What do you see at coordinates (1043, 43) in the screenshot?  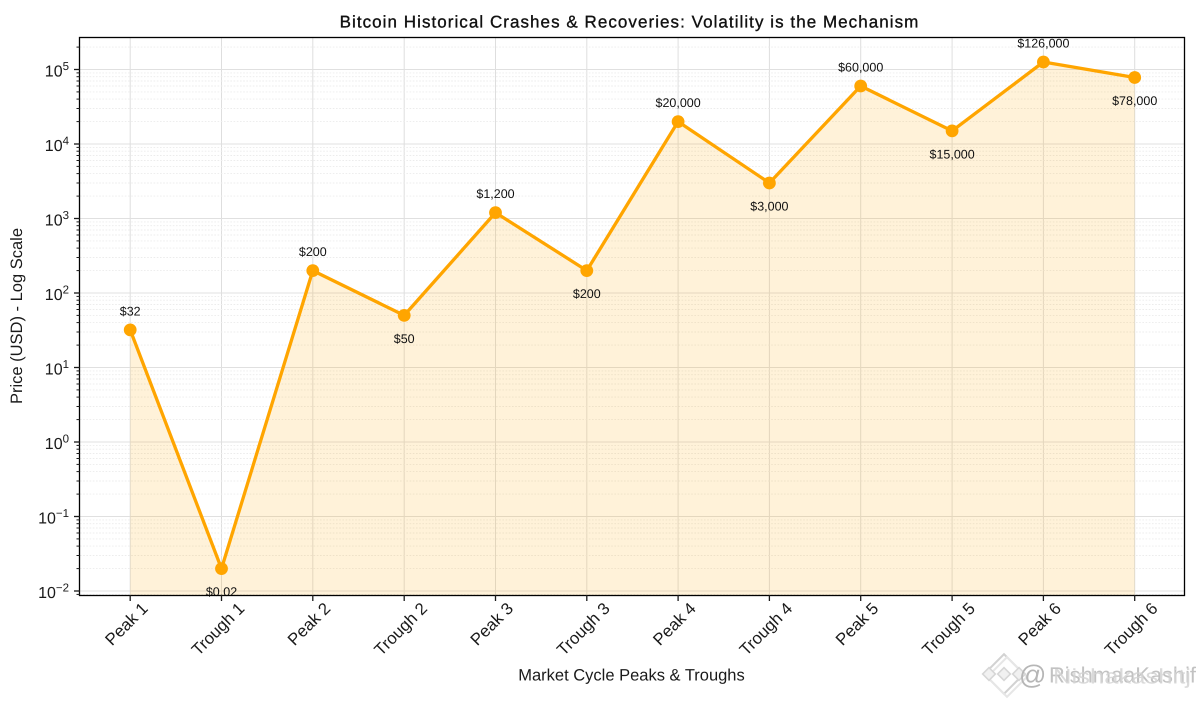 I see `svg-text: $126,000` at bounding box center [1043, 43].